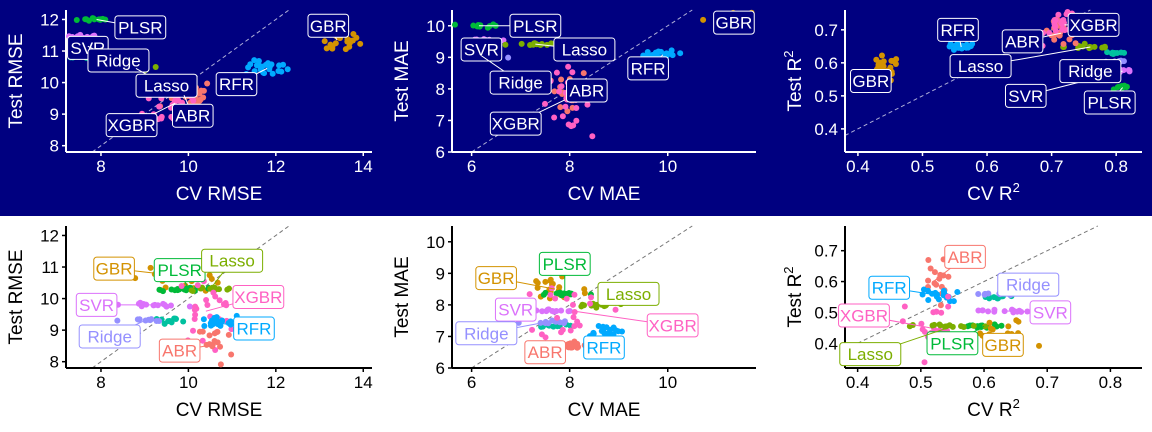 The width and height of the screenshot is (1152, 432). I want to click on x-tick-label: 14, so click(363, 166).